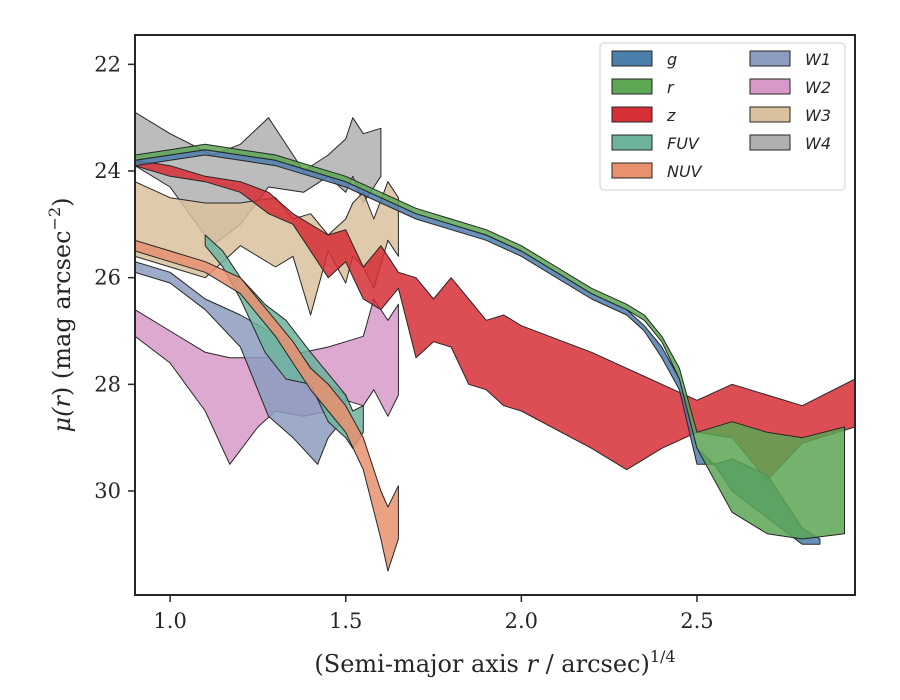 The height and width of the screenshot is (700, 900). What do you see at coordinates (818, 87) in the screenshot?
I see `legend-label-W2: W2` at bounding box center [818, 87].